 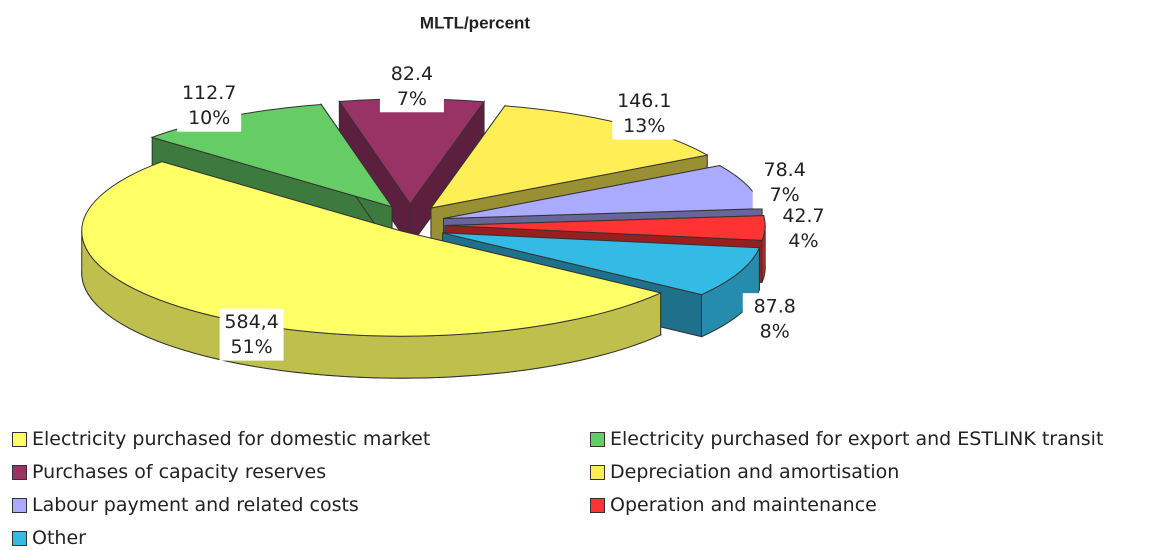 I want to click on percent-label: 13%, so click(x=644, y=126).